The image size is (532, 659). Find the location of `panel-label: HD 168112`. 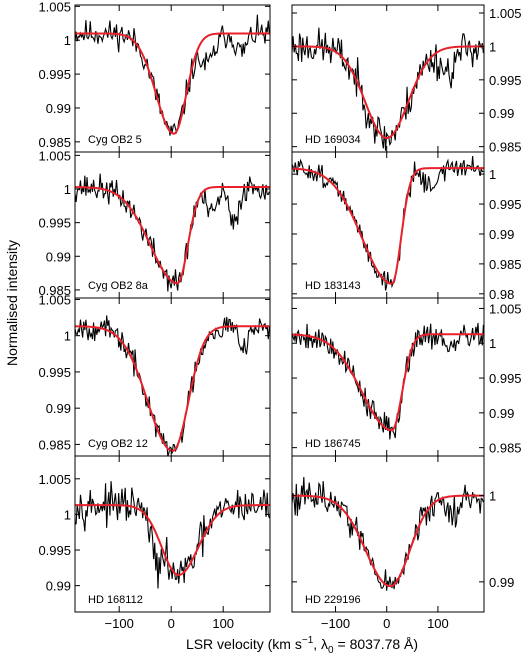

panel-label: HD 168112 is located at coordinates (115, 600).